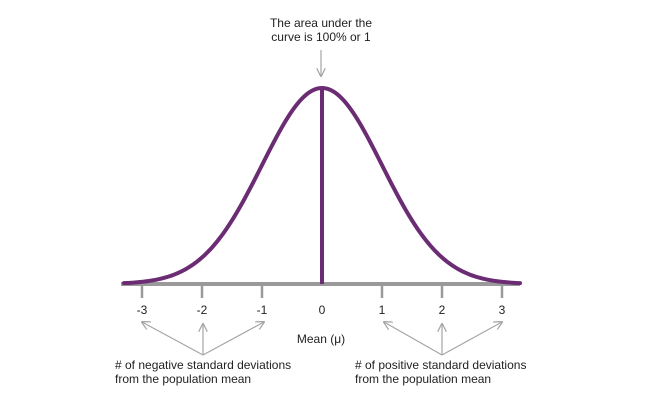 The image size is (658, 409). I want to click on x-tick-label: -1, so click(262, 310).